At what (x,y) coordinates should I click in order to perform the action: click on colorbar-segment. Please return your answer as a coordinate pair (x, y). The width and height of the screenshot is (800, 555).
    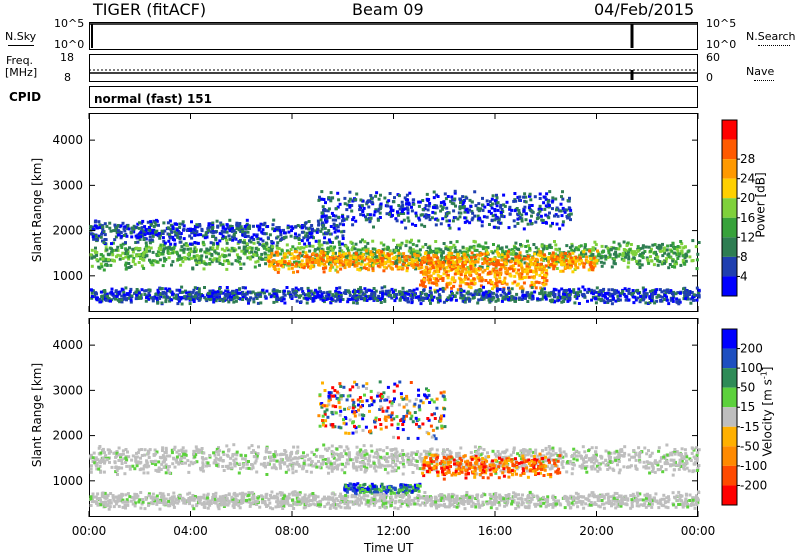
    Looking at the image, I should click on (729, 189).